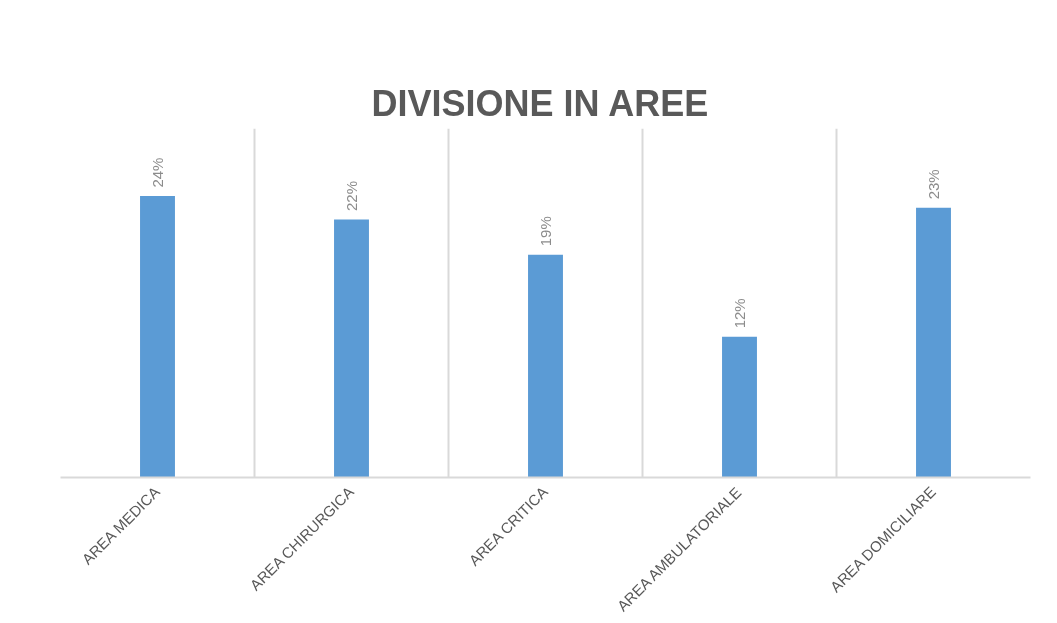 This screenshot has height=623, width=1057. What do you see at coordinates (351, 196) in the screenshot?
I see `data-label: 22%` at bounding box center [351, 196].